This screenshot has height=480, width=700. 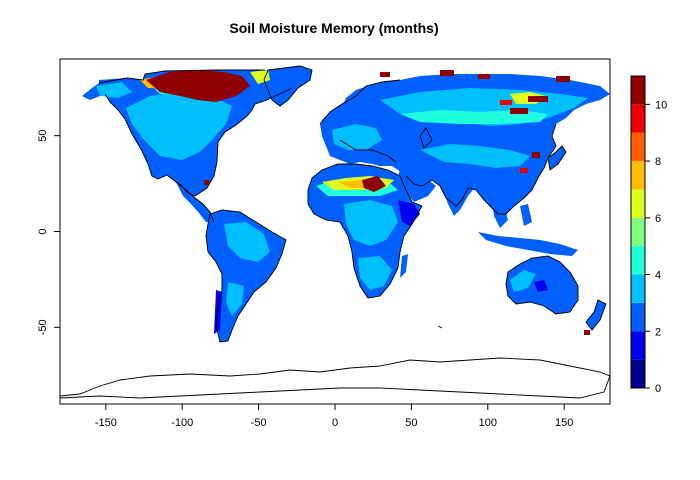 I want to click on region-red-russia, so click(x=506, y=102).